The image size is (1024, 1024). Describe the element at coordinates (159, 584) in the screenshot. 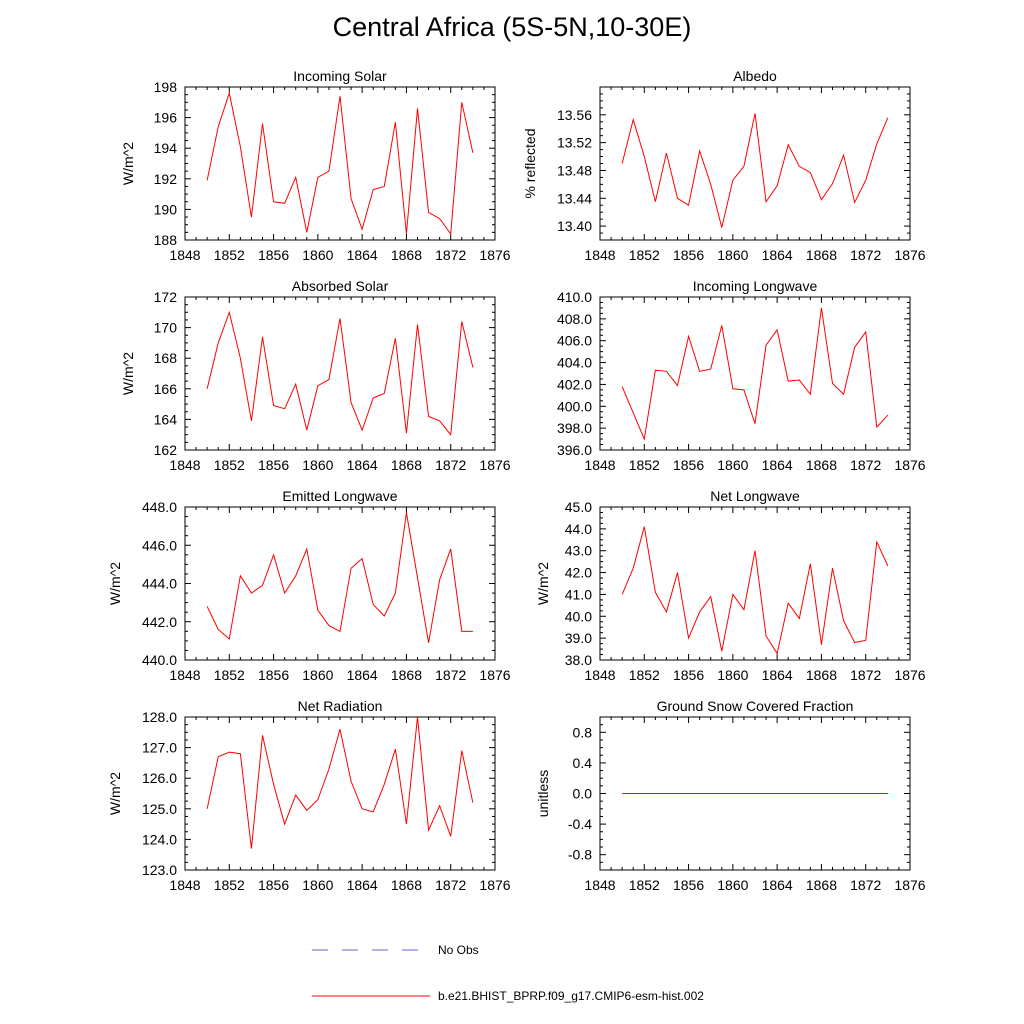

I see `y-tick-label: 444.0` at that location.